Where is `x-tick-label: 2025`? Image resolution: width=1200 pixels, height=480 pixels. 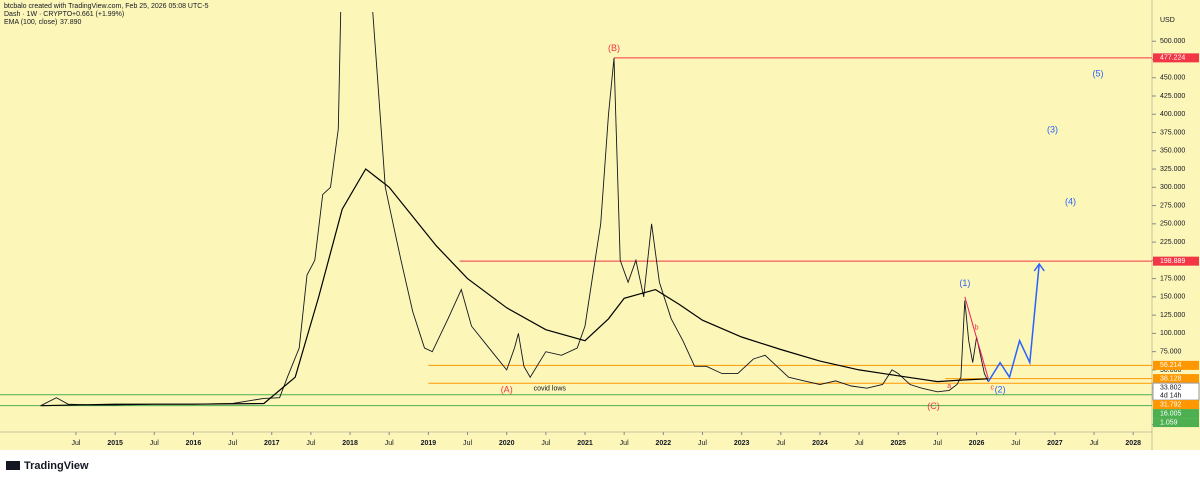
x-tick-label: 2025 is located at coordinates (898, 443).